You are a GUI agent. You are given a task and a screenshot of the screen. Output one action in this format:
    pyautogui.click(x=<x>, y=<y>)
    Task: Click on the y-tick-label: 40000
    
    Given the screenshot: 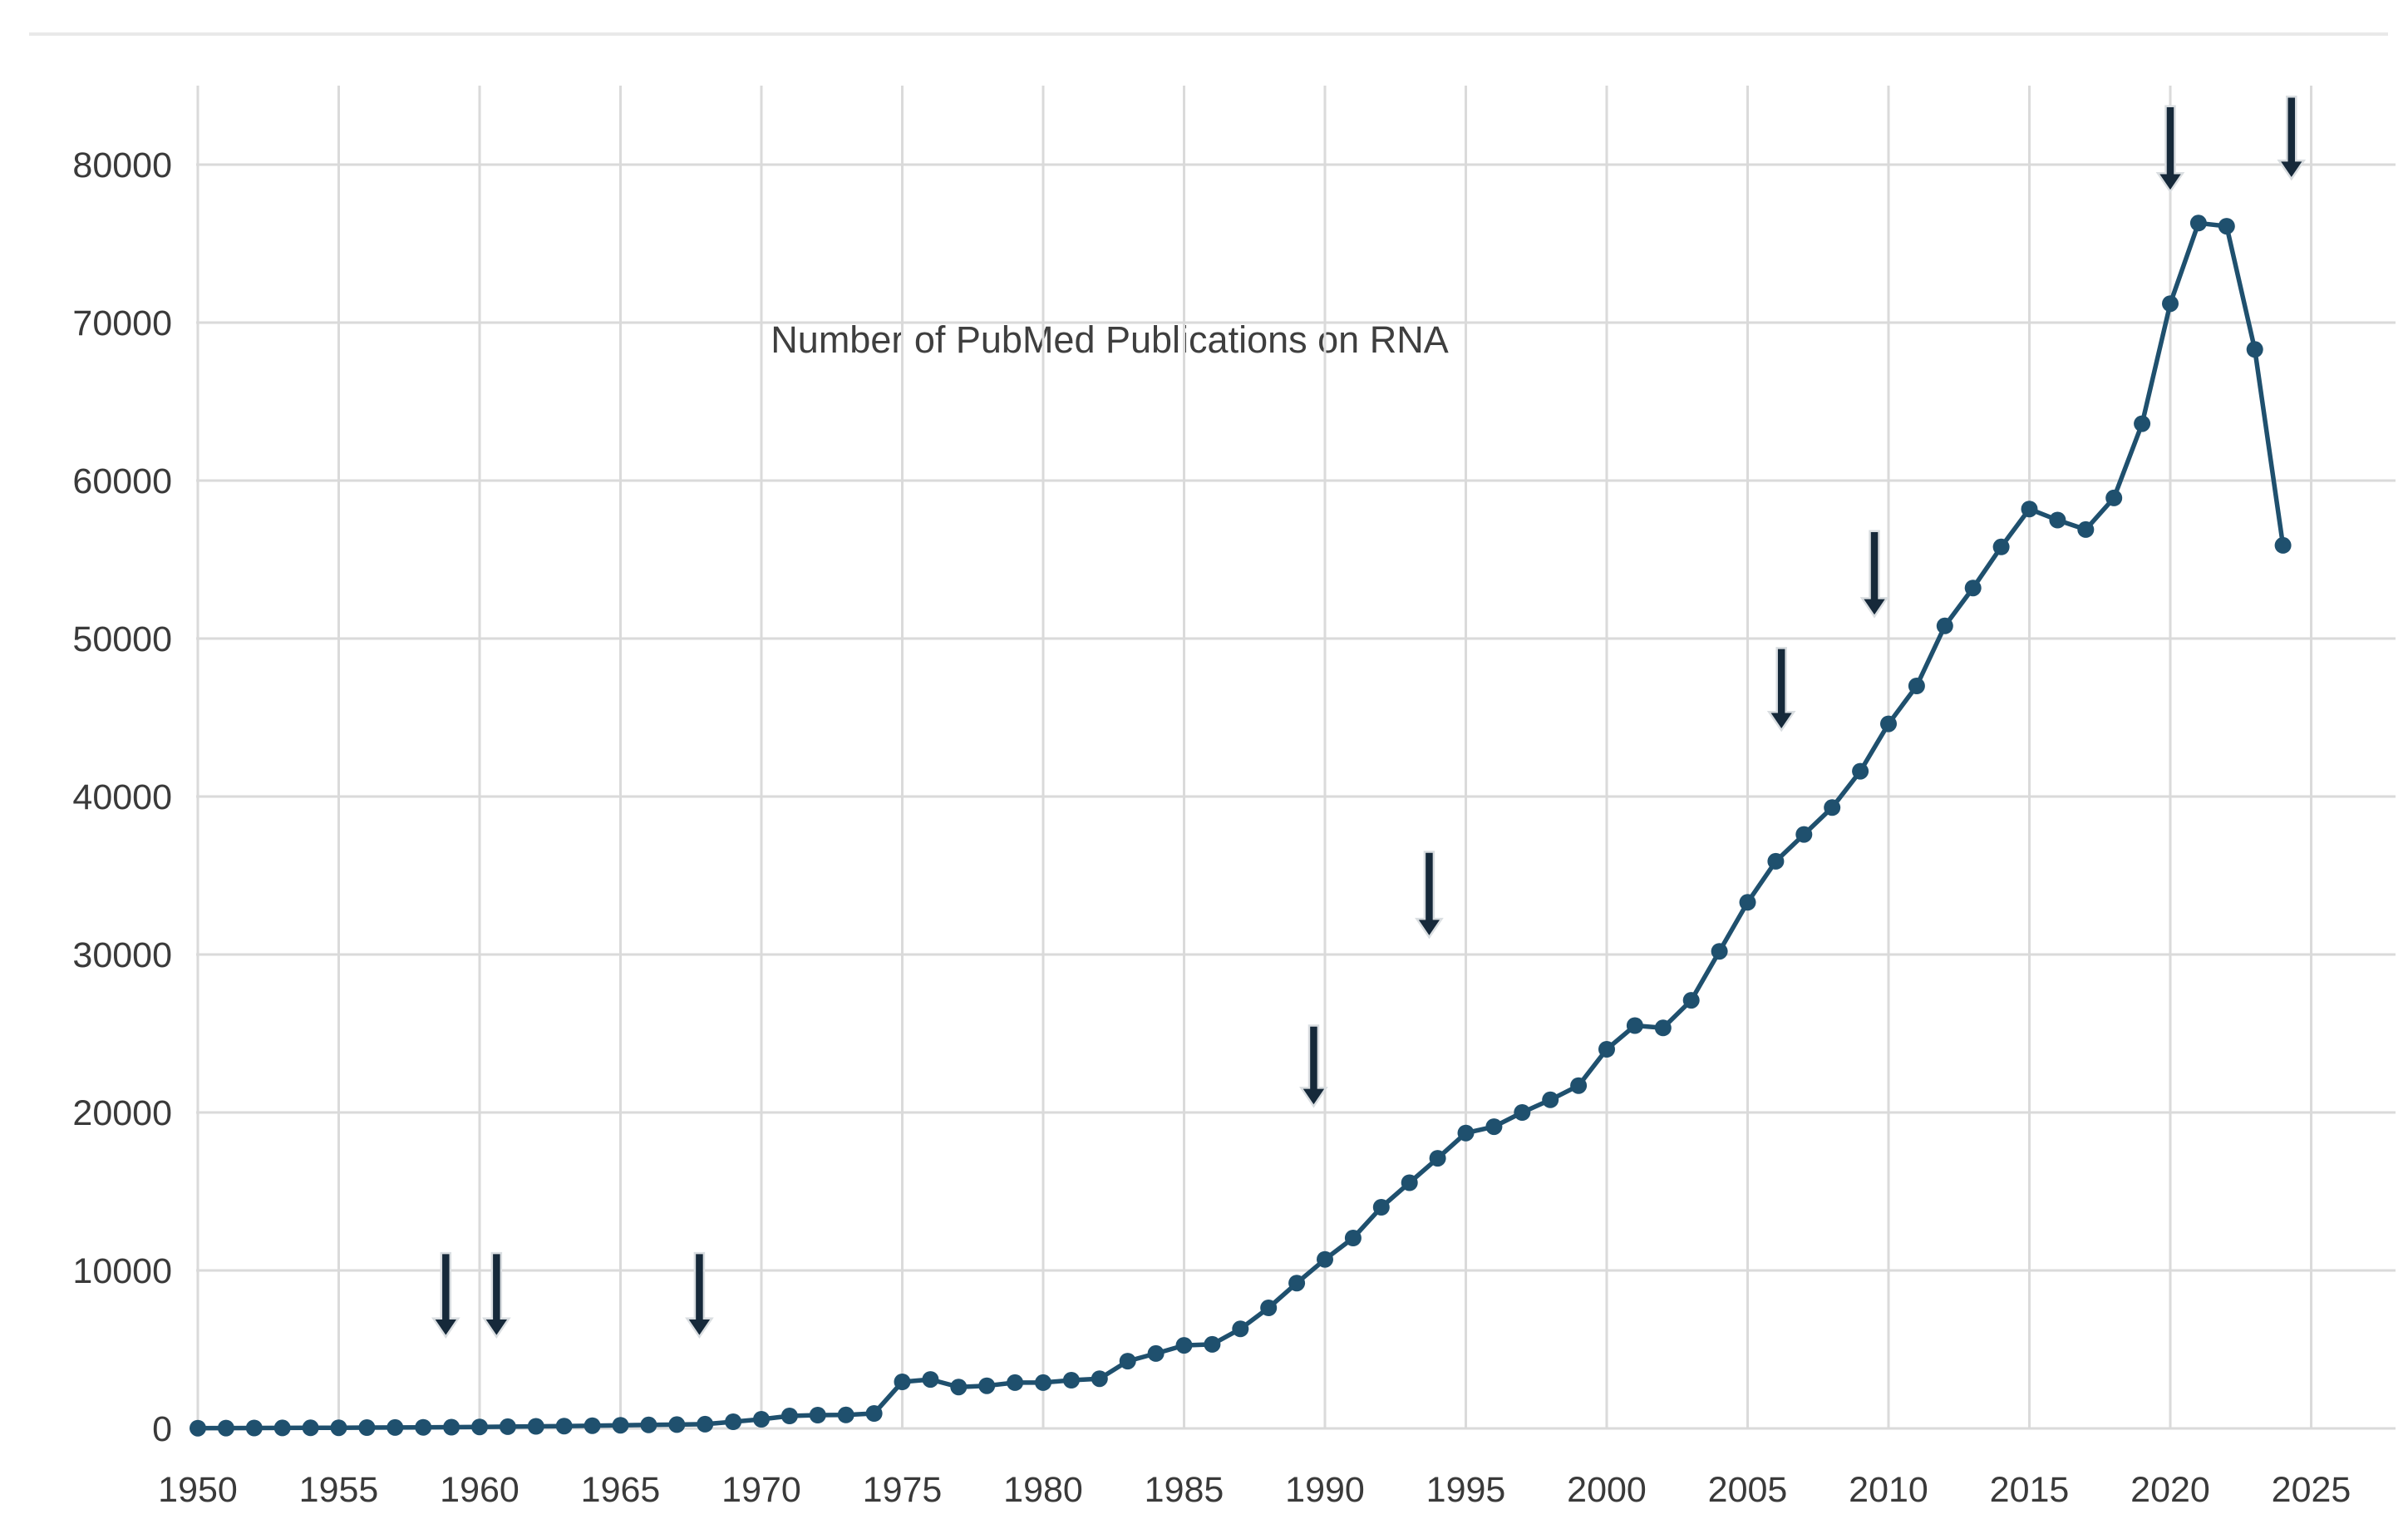 What is the action you would take?
    pyautogui.click(x=122, y=797)
    